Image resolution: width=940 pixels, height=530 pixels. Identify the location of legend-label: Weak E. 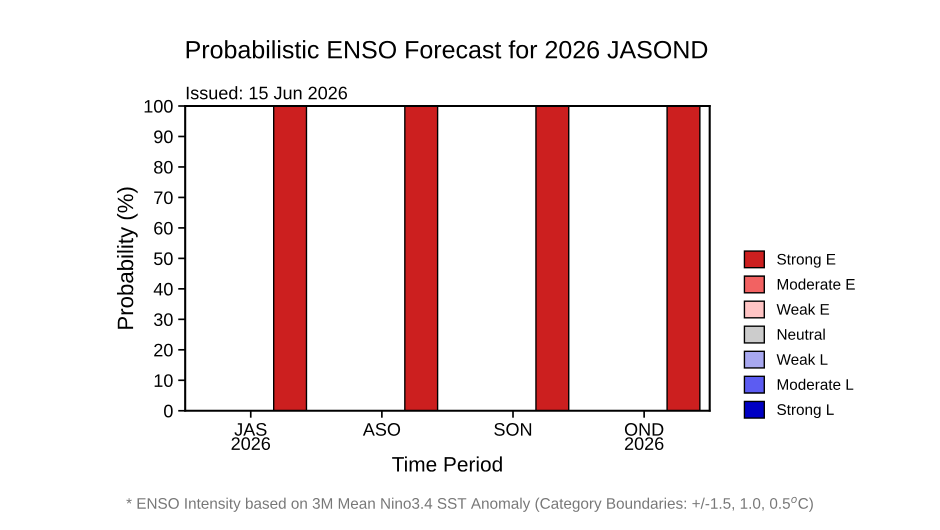
(803, 309).